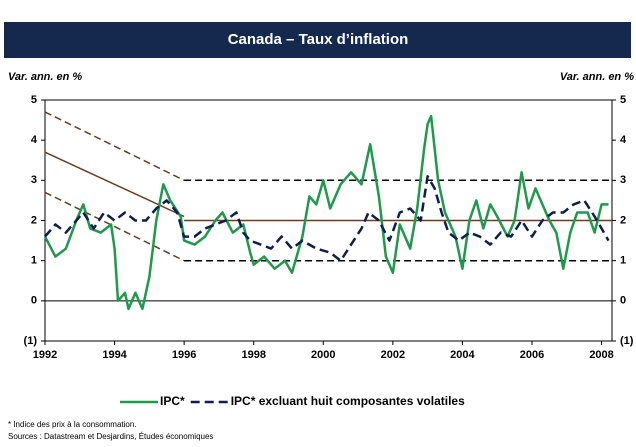 The image size is (636, 447). Describe the element at coordinates (34, 220) in the screenshot. I see `y-tick-label: 2` at that location.